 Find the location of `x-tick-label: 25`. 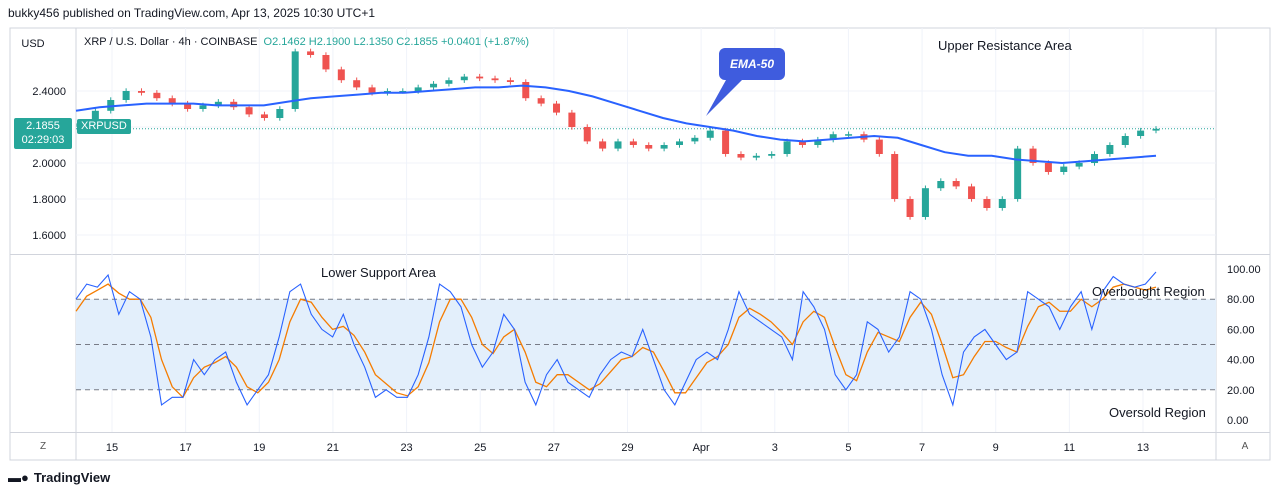

x-tick-label: 25 is located at coordinates (480, 448).